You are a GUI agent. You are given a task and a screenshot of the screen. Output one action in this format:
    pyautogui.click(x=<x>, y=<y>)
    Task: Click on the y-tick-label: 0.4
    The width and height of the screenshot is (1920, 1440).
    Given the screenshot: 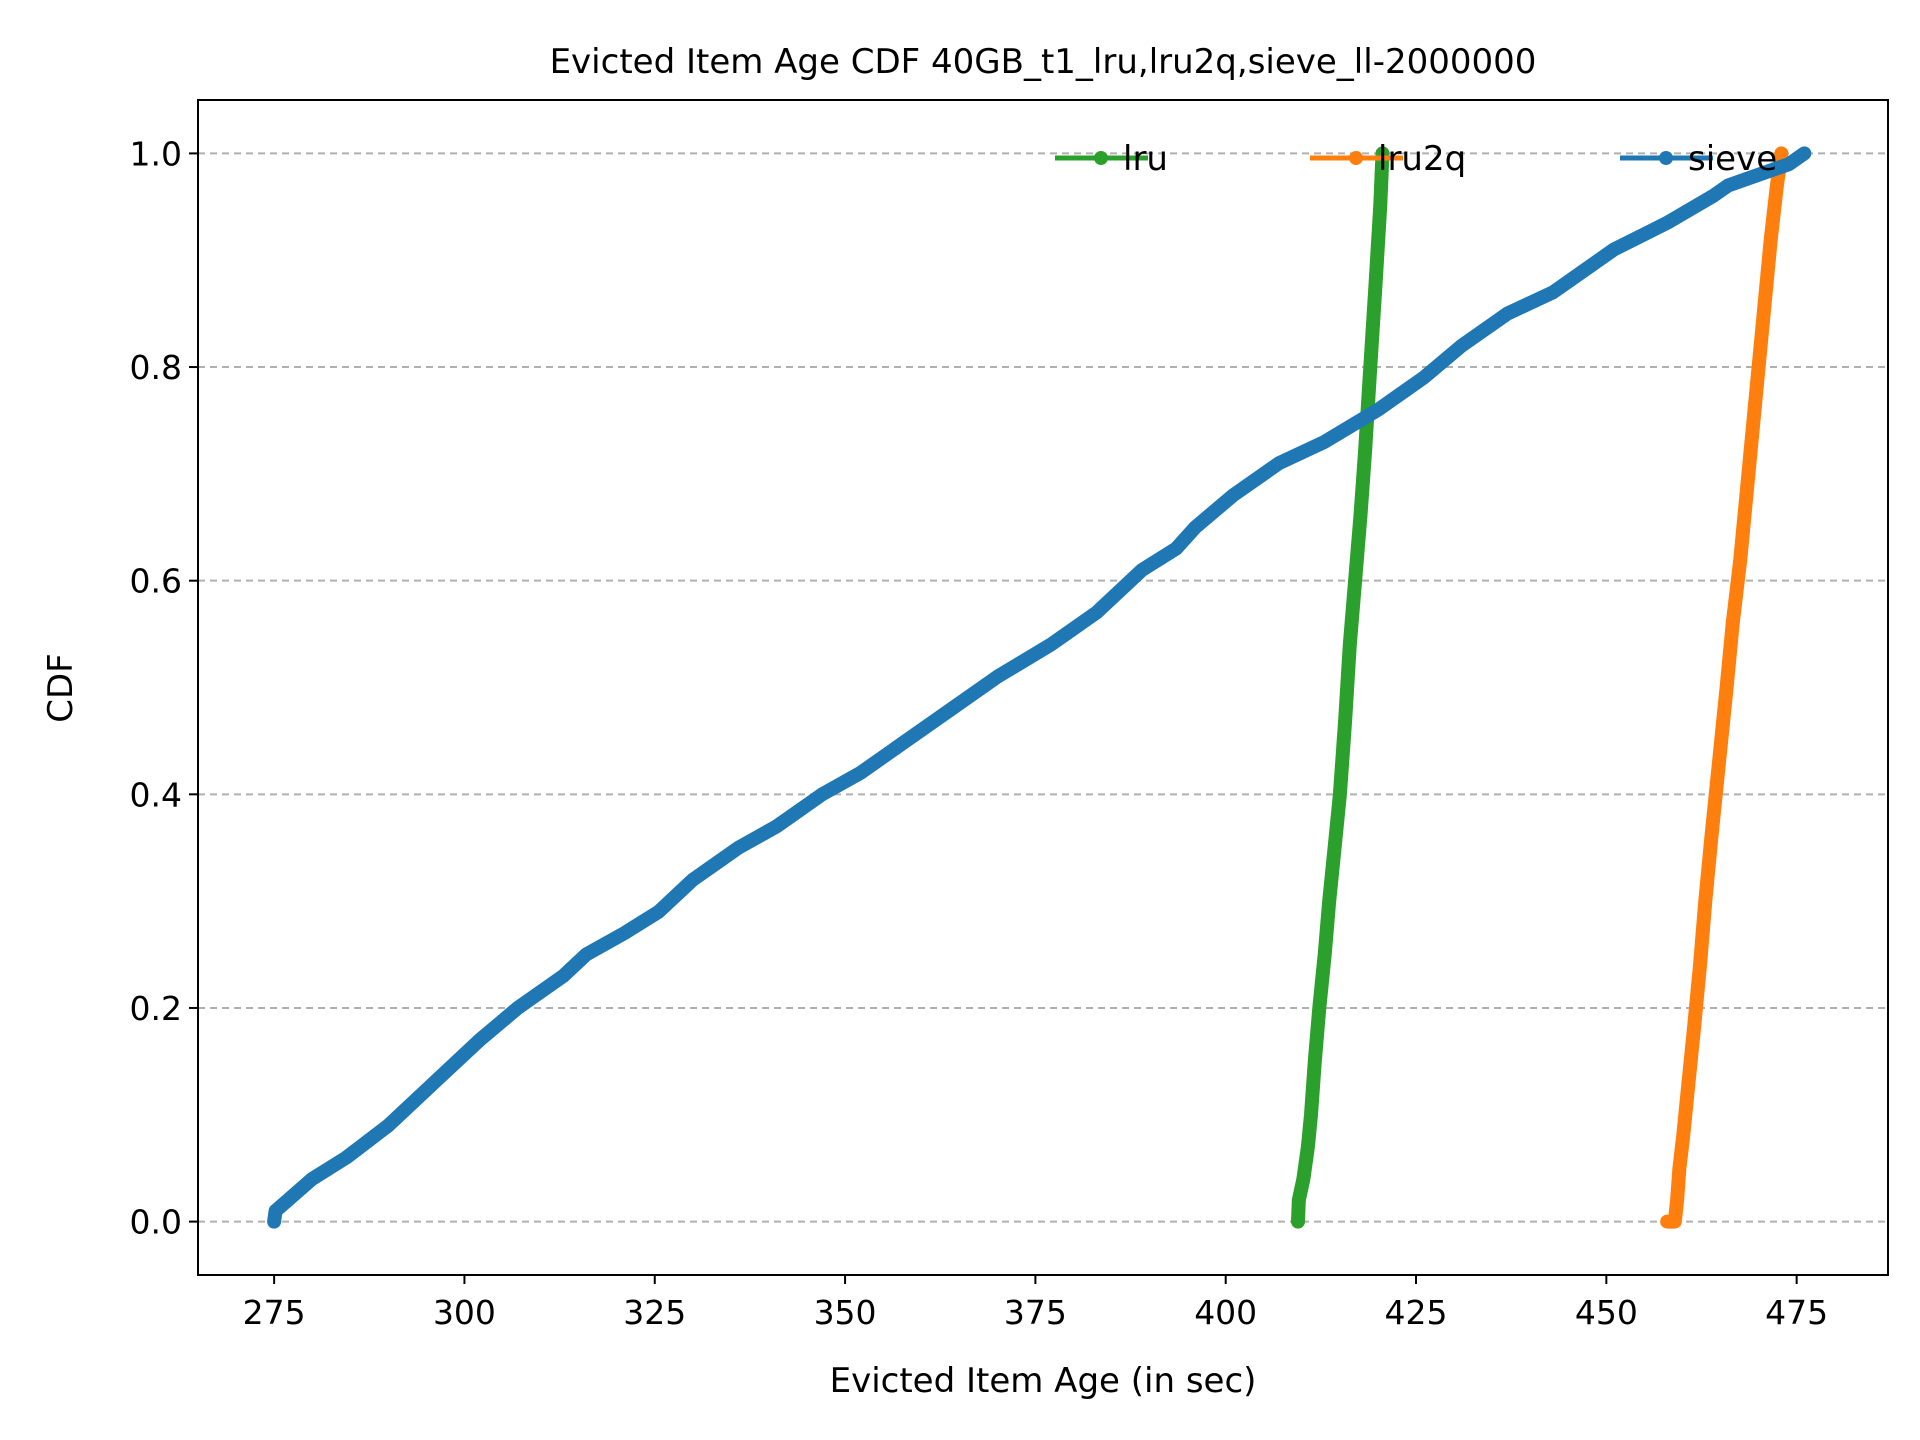 What is the action you would take?
    pyautogui.click(x=156, y=794)
    